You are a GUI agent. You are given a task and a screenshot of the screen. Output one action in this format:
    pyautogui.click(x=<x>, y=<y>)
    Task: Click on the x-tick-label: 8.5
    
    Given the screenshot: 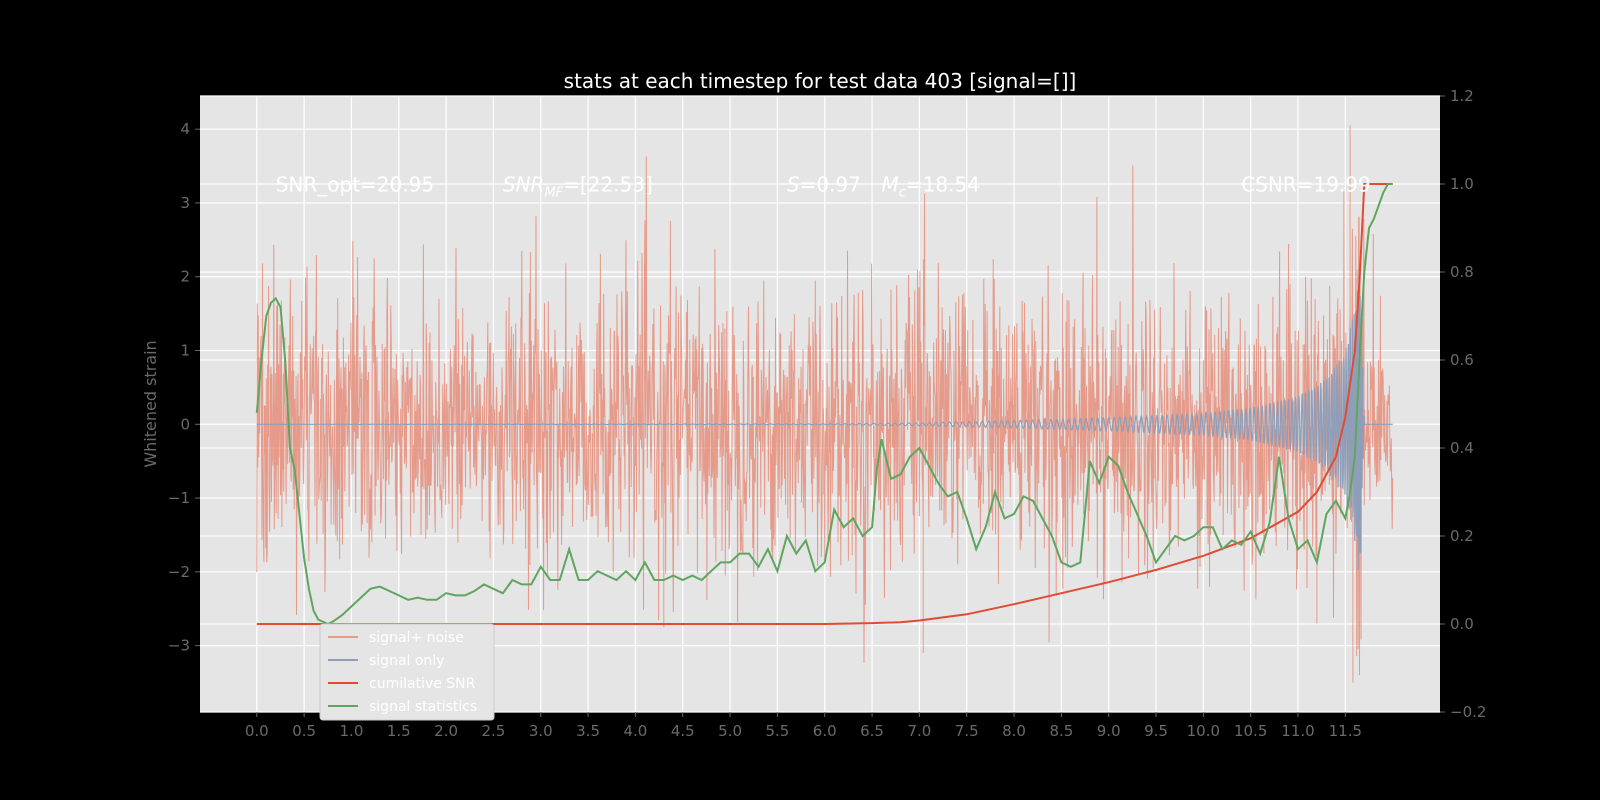 What is the action you would take?
    pyautogui.click(x=1061, y=731)
    